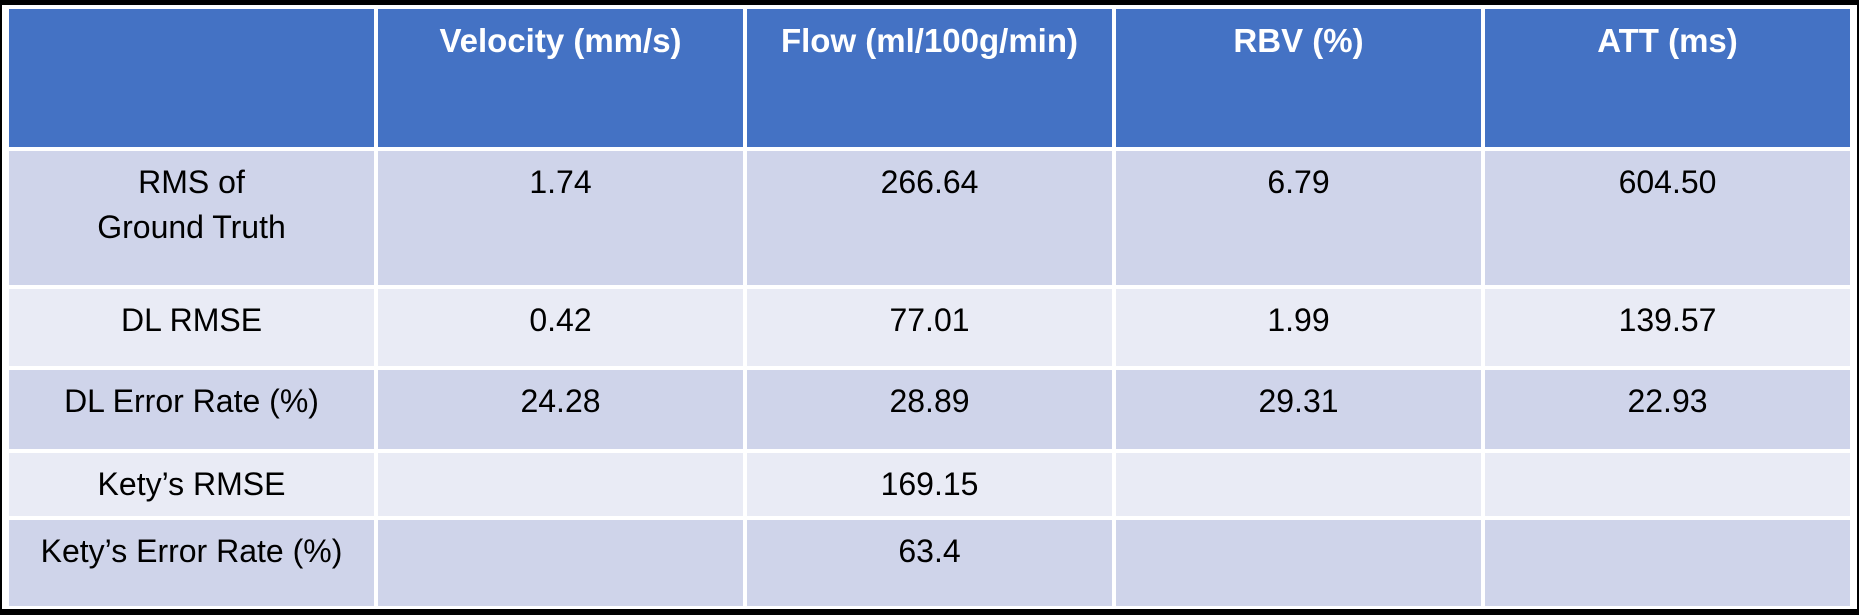 The width and height of the screenshot is (1859, 615). I want to click on value-cell: 63.4, so click(929, 563).